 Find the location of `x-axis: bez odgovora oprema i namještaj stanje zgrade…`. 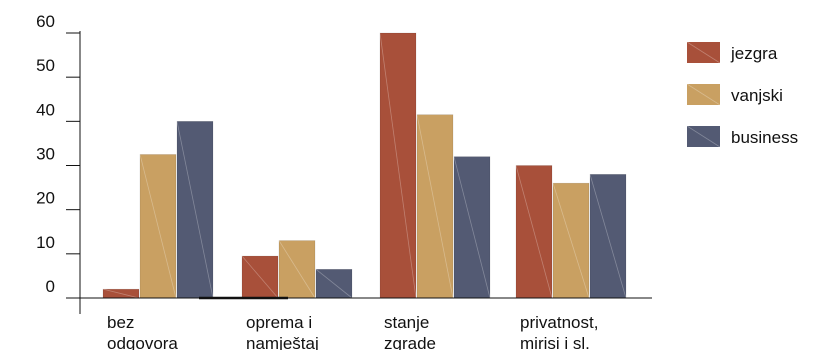

x-axis: bez odgovora oprema i namještaj stanje zgrade… is located at coordinates (366, 323).